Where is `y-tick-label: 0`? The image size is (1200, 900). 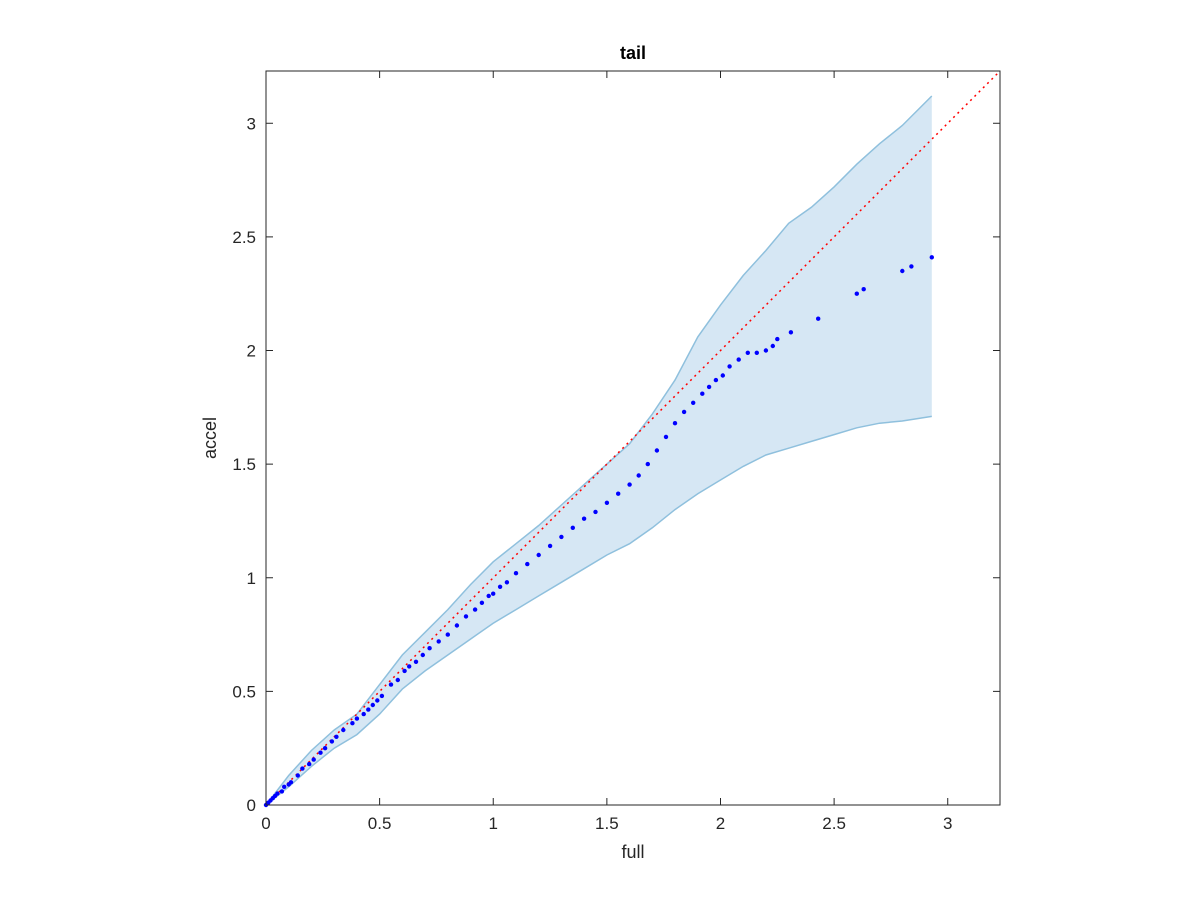 y-tick-label: 0 is located at coordinates (251, 805).